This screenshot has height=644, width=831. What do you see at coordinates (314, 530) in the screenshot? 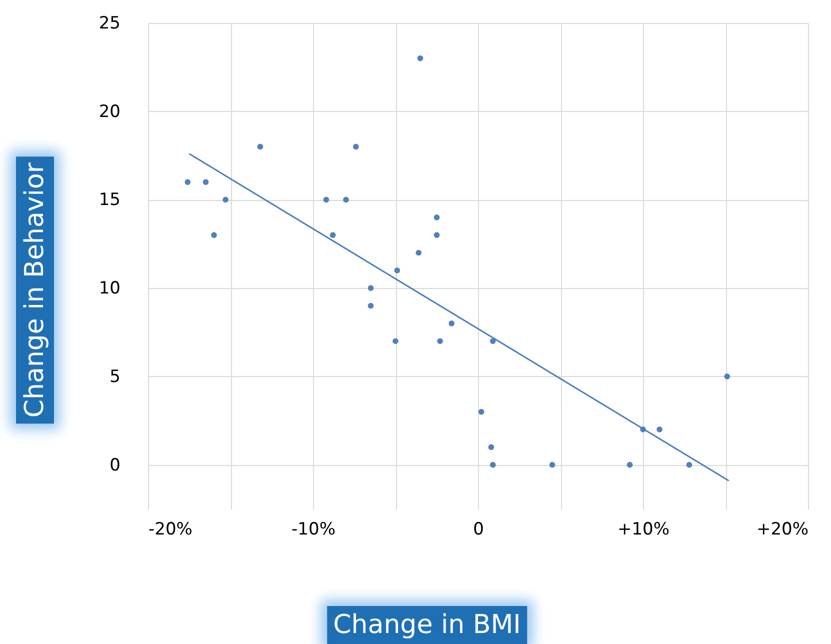
I see `x-tick-label: -10%` at bounding box center [314, 530].